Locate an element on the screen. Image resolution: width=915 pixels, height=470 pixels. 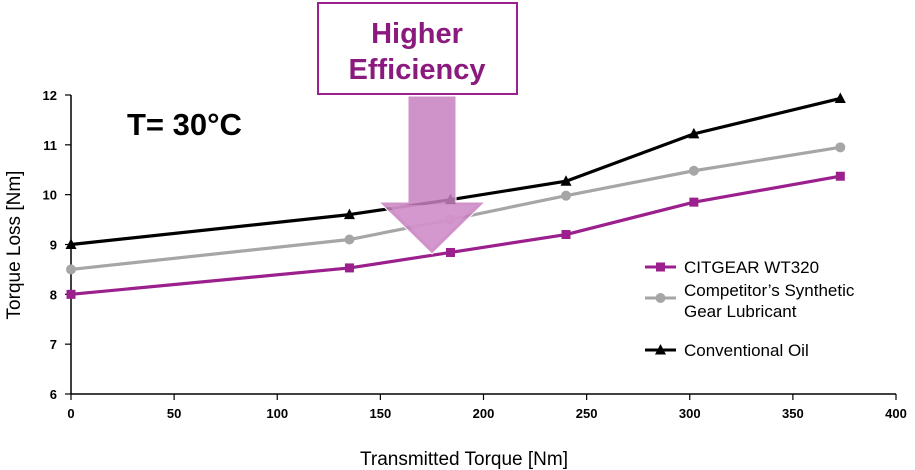
higher-efficiency-arrow is located at coordinates (432, 175).